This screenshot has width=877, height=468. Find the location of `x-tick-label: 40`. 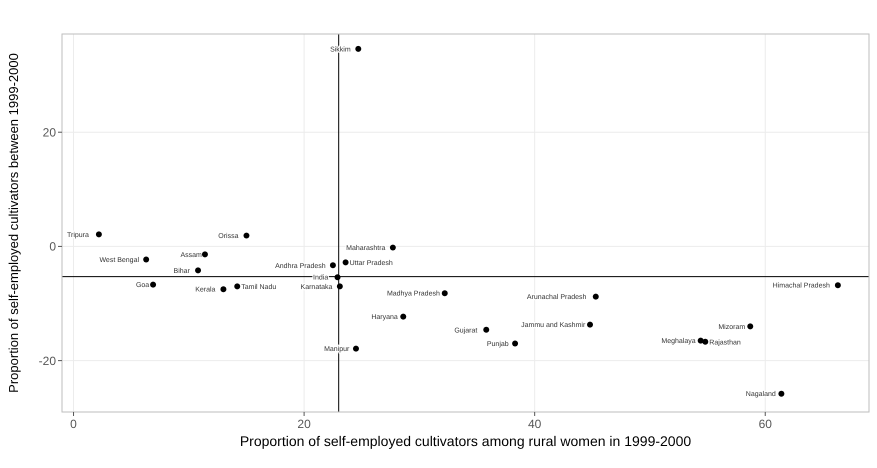

x-tick-label: 40 is located at coordinates (535, 424).